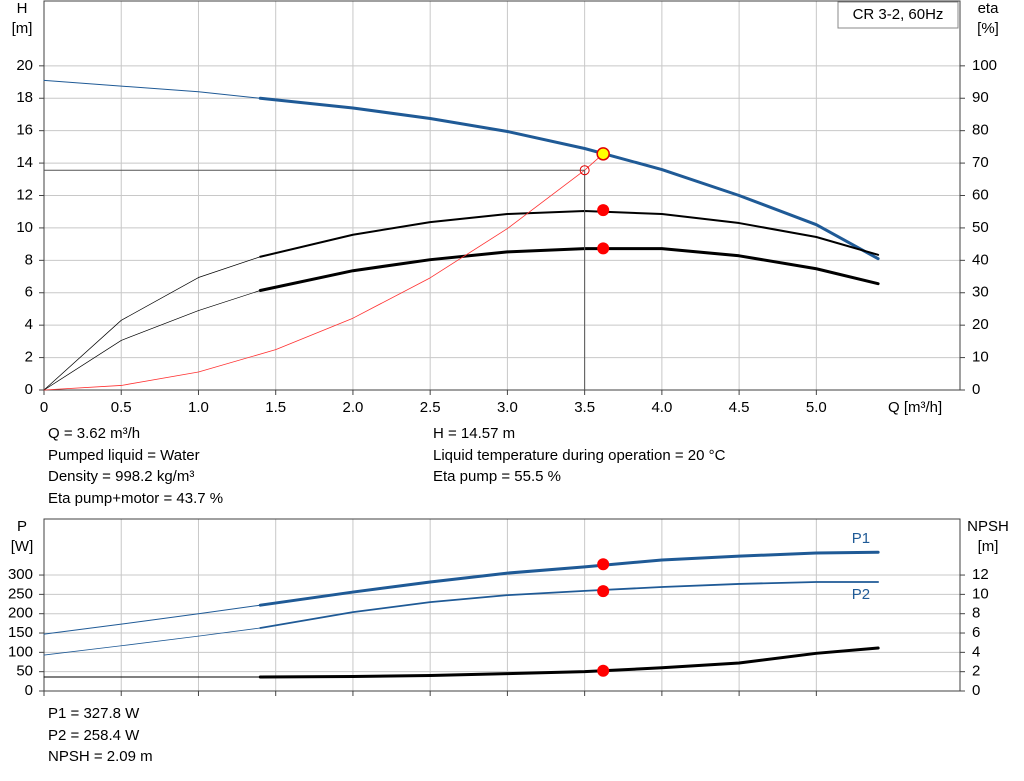  What do you see at coordinates (861, 594) in the screenshot?
I see `series-label: P2` at bounding box center [861, 594].